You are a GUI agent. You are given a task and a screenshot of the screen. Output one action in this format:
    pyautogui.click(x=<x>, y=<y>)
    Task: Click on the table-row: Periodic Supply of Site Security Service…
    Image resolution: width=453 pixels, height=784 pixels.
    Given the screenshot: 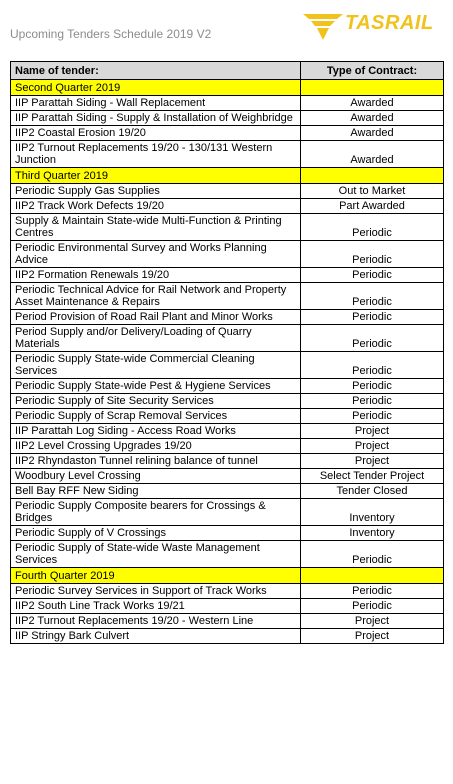 What is the action you would take?
    pyautogui.click(x=227, y=401)
    